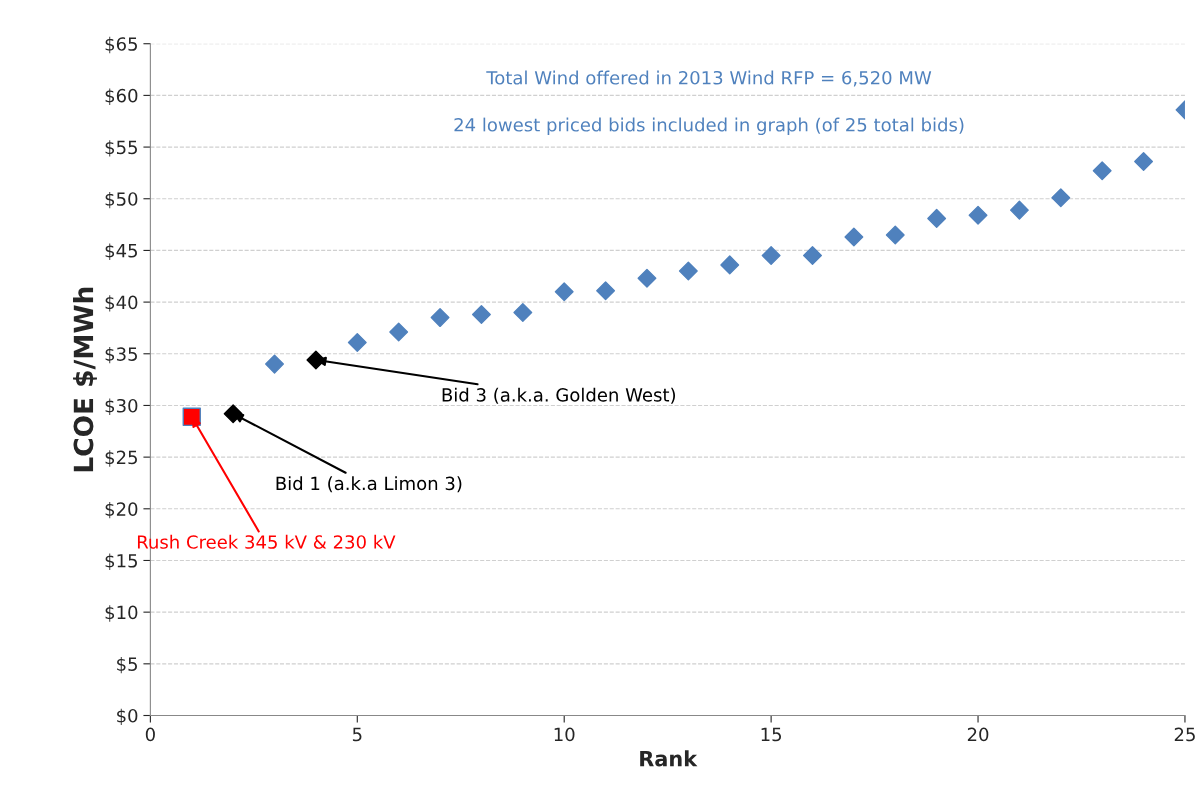 Image resolution: width=1203 pixels, height=795 pixels. I want to click on annotation: Rush Creek 345 kV & 230 kV, so click(266, 541).